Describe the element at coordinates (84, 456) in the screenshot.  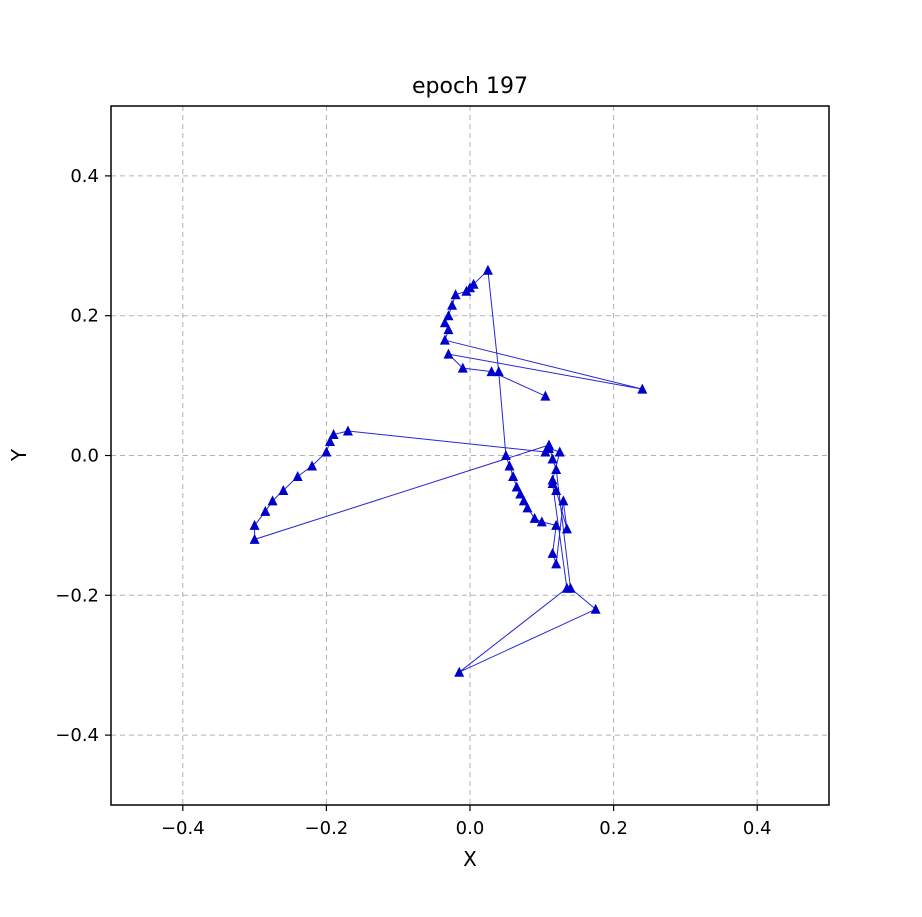
I see `y-tick-label: 0.0` at that location.